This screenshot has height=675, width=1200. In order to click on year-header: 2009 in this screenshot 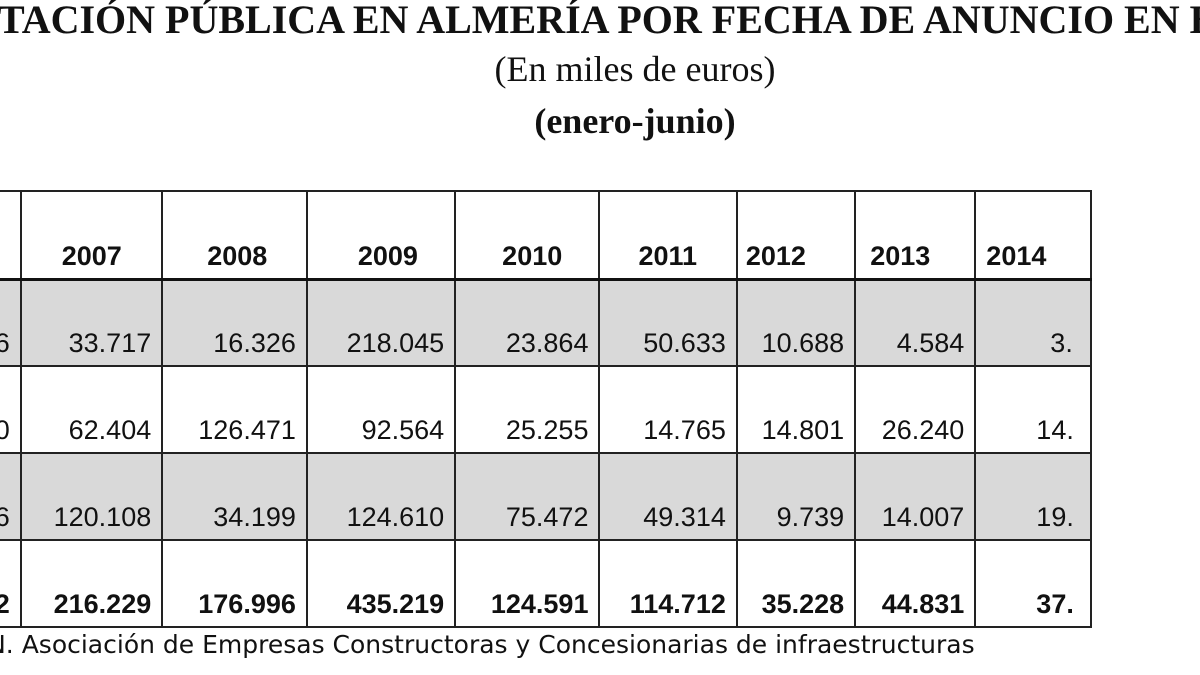, I will do `click(381, 235)`.